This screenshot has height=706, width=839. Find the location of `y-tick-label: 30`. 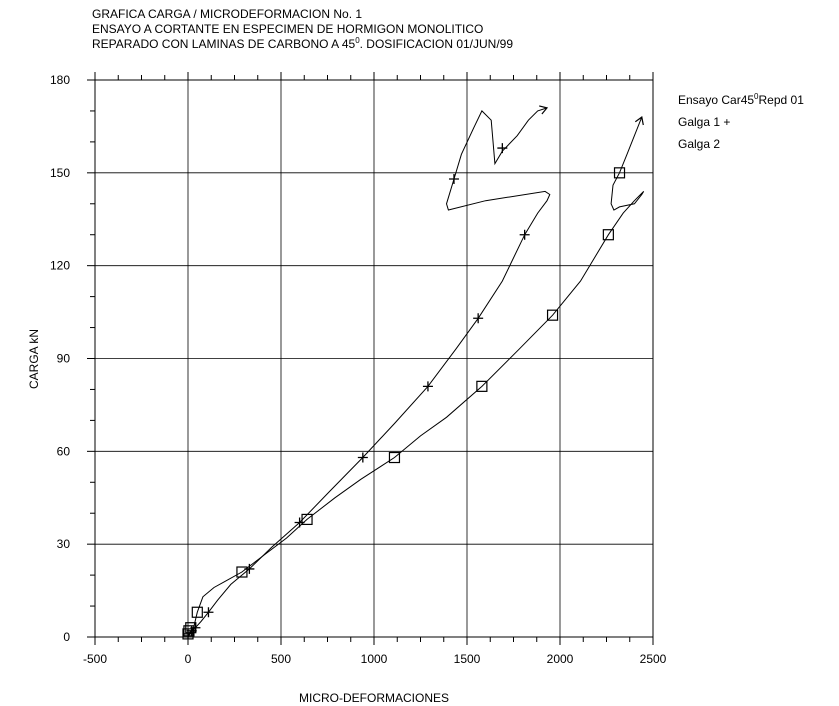

y-tick-label: 30 is located at coordinates (64, 544).